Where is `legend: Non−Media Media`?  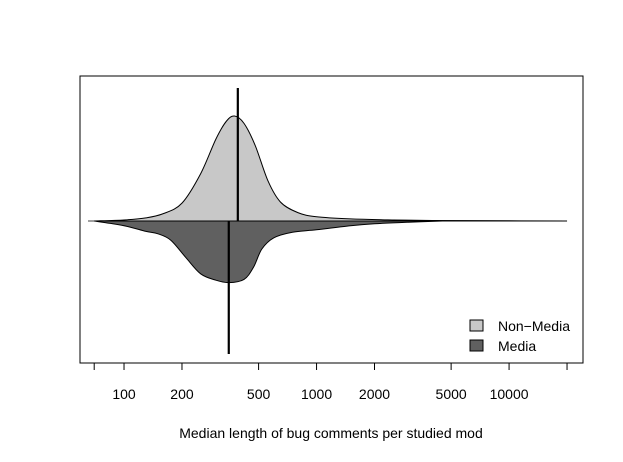 legend: Non−Media Media is located at coordinates (519, 336).